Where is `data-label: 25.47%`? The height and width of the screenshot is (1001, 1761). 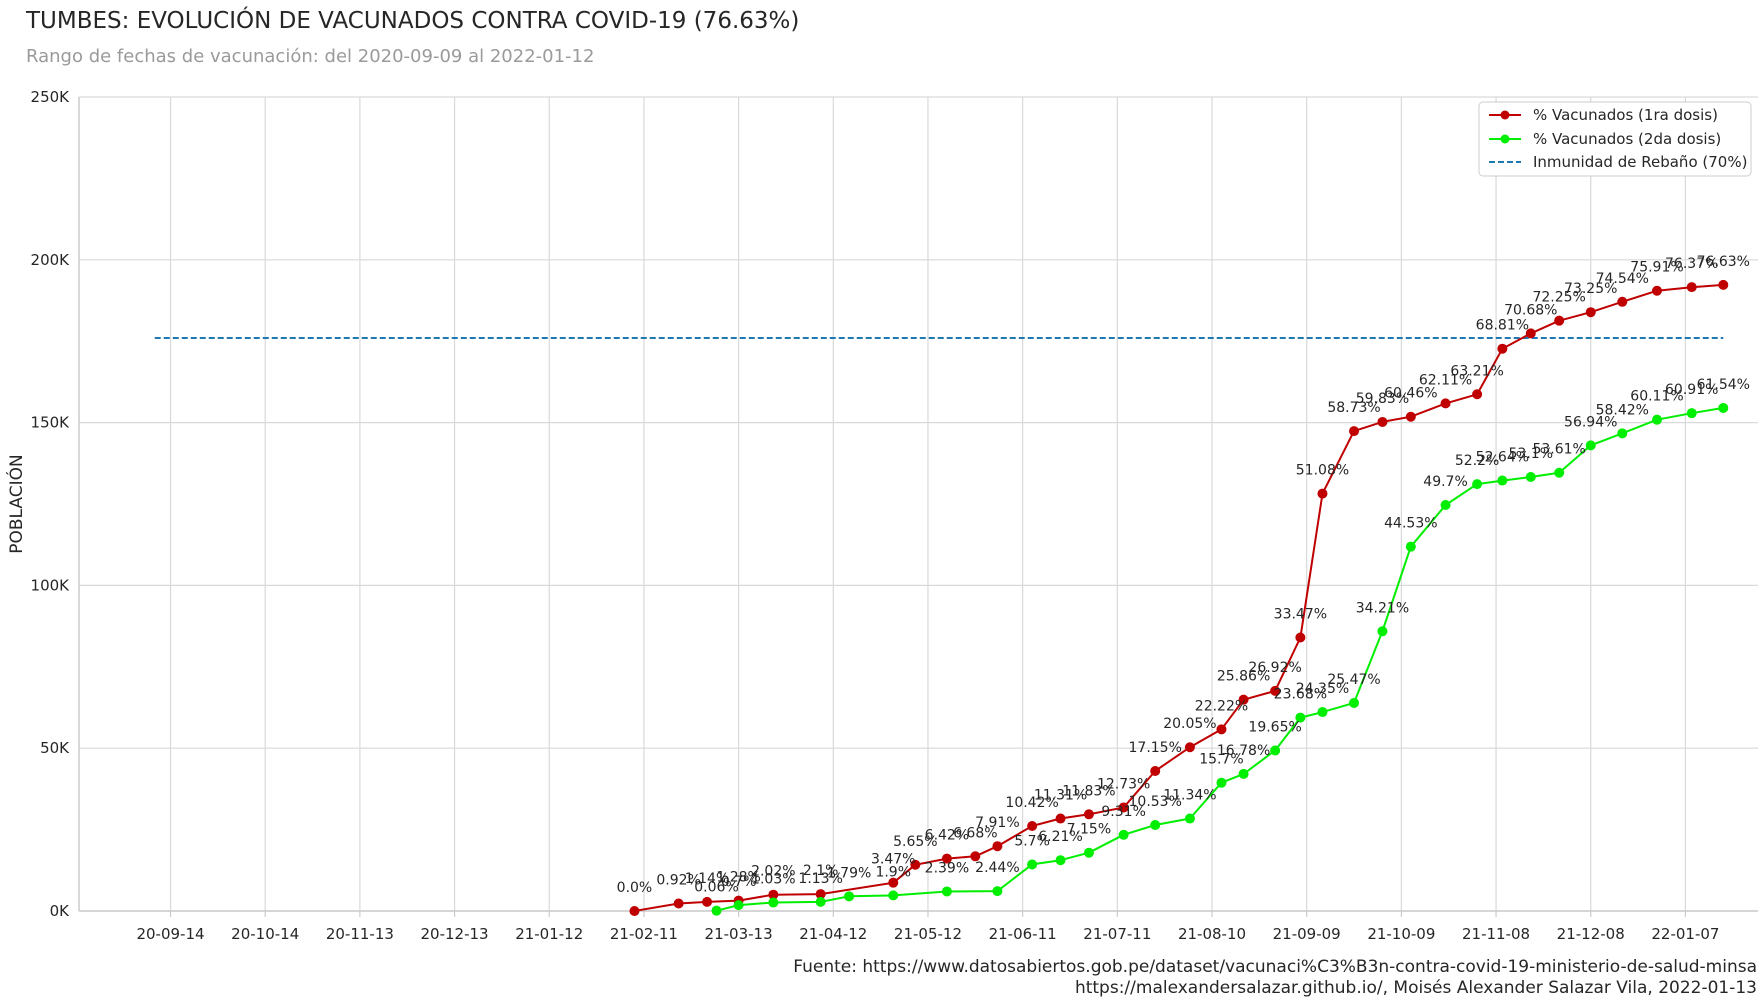
data-label: 25.47% is located at coordinates (1353, 680).